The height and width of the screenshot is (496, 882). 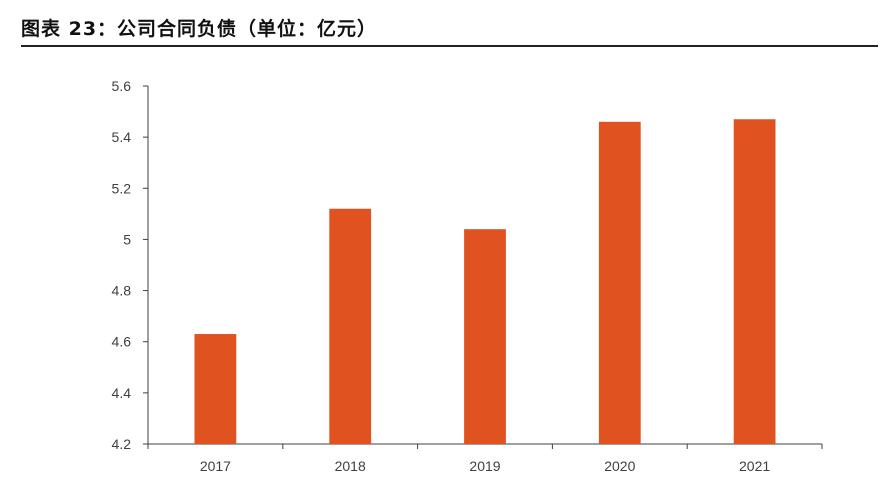 I want to click on y-axis: 4.2 4.4 4.6 4.8 5 5.2 5.4 5.6, so click(x=130, y=265).